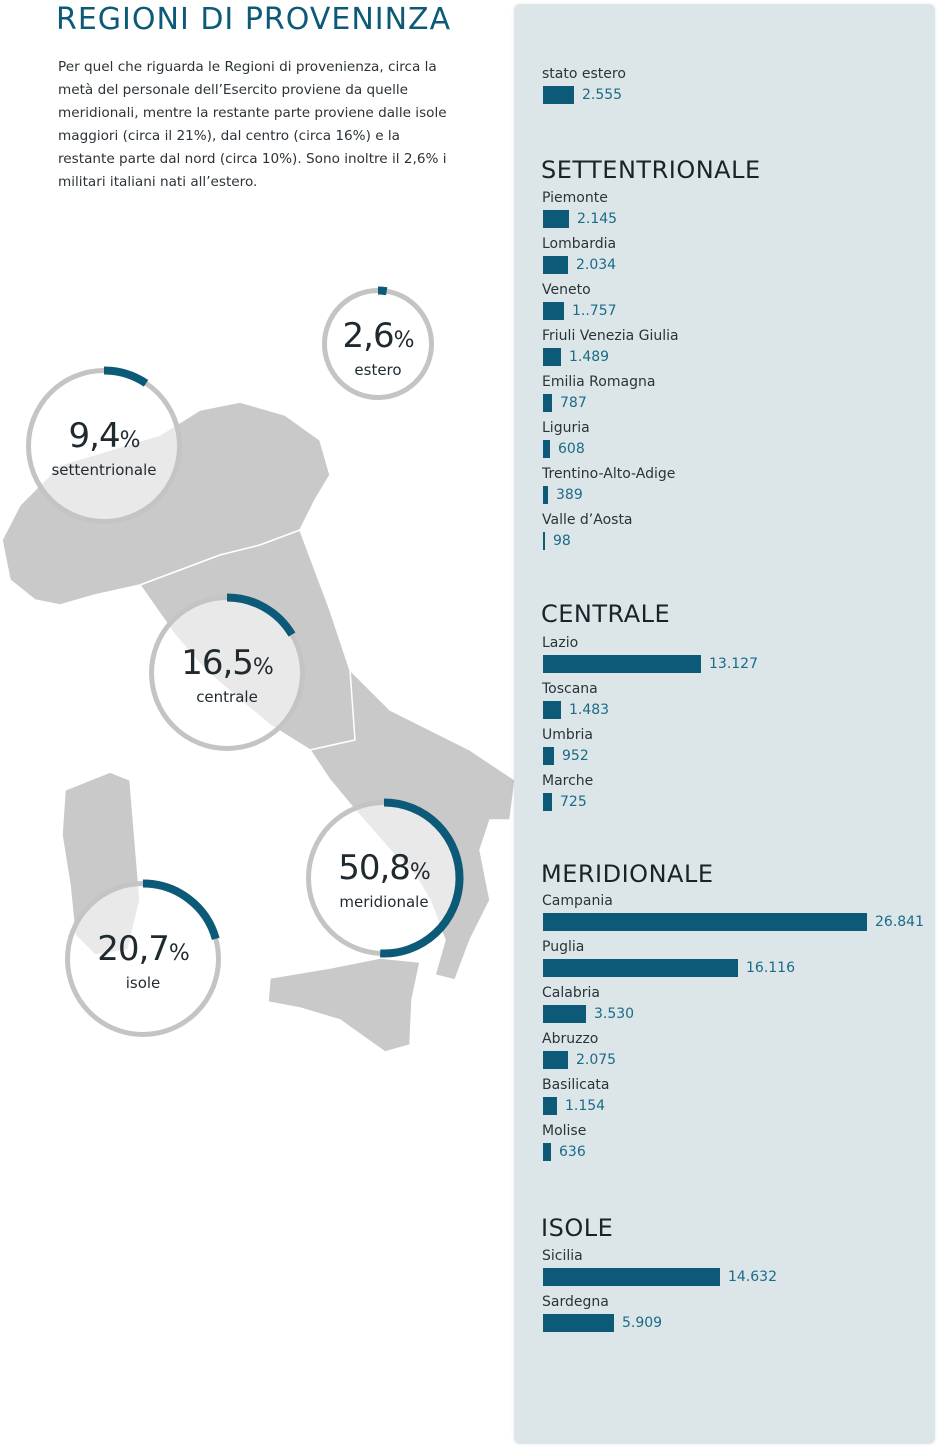  What do you see at coordinates (737, 1051) in the screenshot?
I see `bar-row: Abruzzo 2.075` at bounding box center [737, 1051].